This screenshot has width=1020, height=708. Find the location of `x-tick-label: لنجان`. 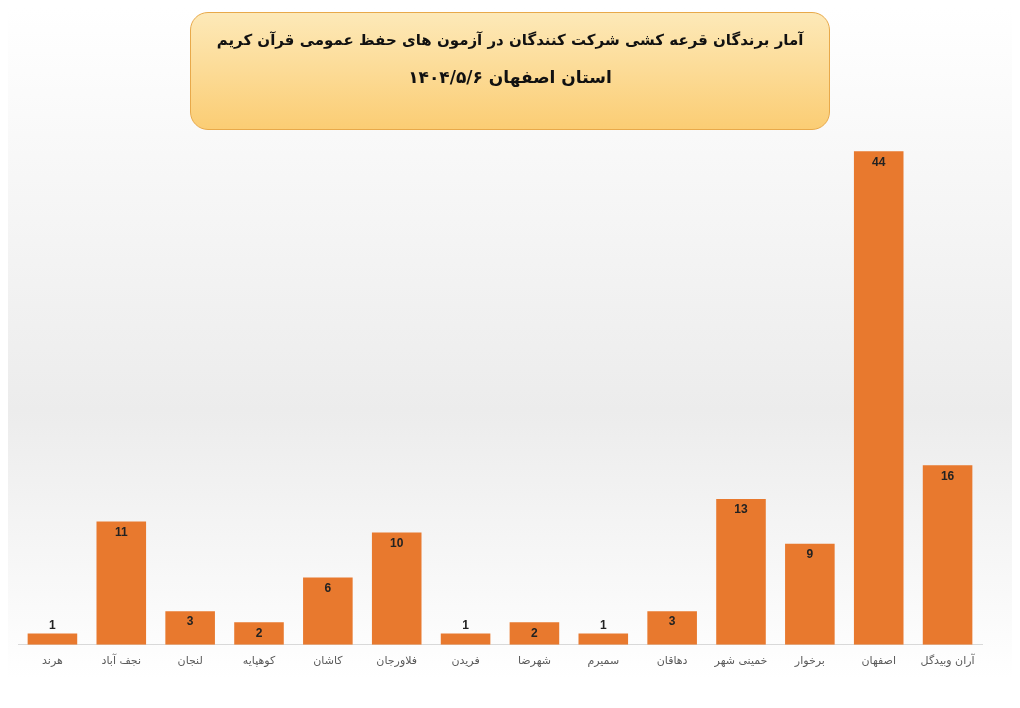

x-tick-label: لنجان is located at coordinates (190, 661).